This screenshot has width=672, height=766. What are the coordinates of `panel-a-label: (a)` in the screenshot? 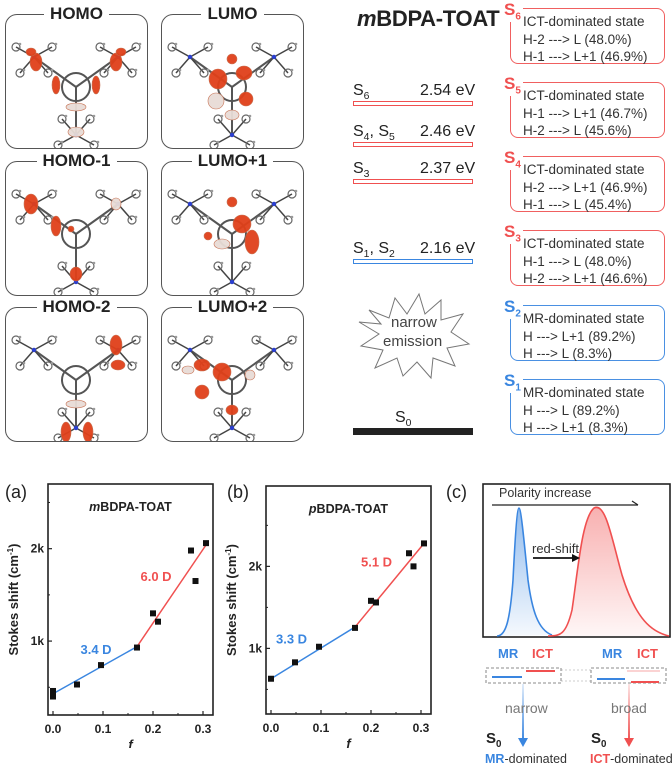 It's located at (16, 492).